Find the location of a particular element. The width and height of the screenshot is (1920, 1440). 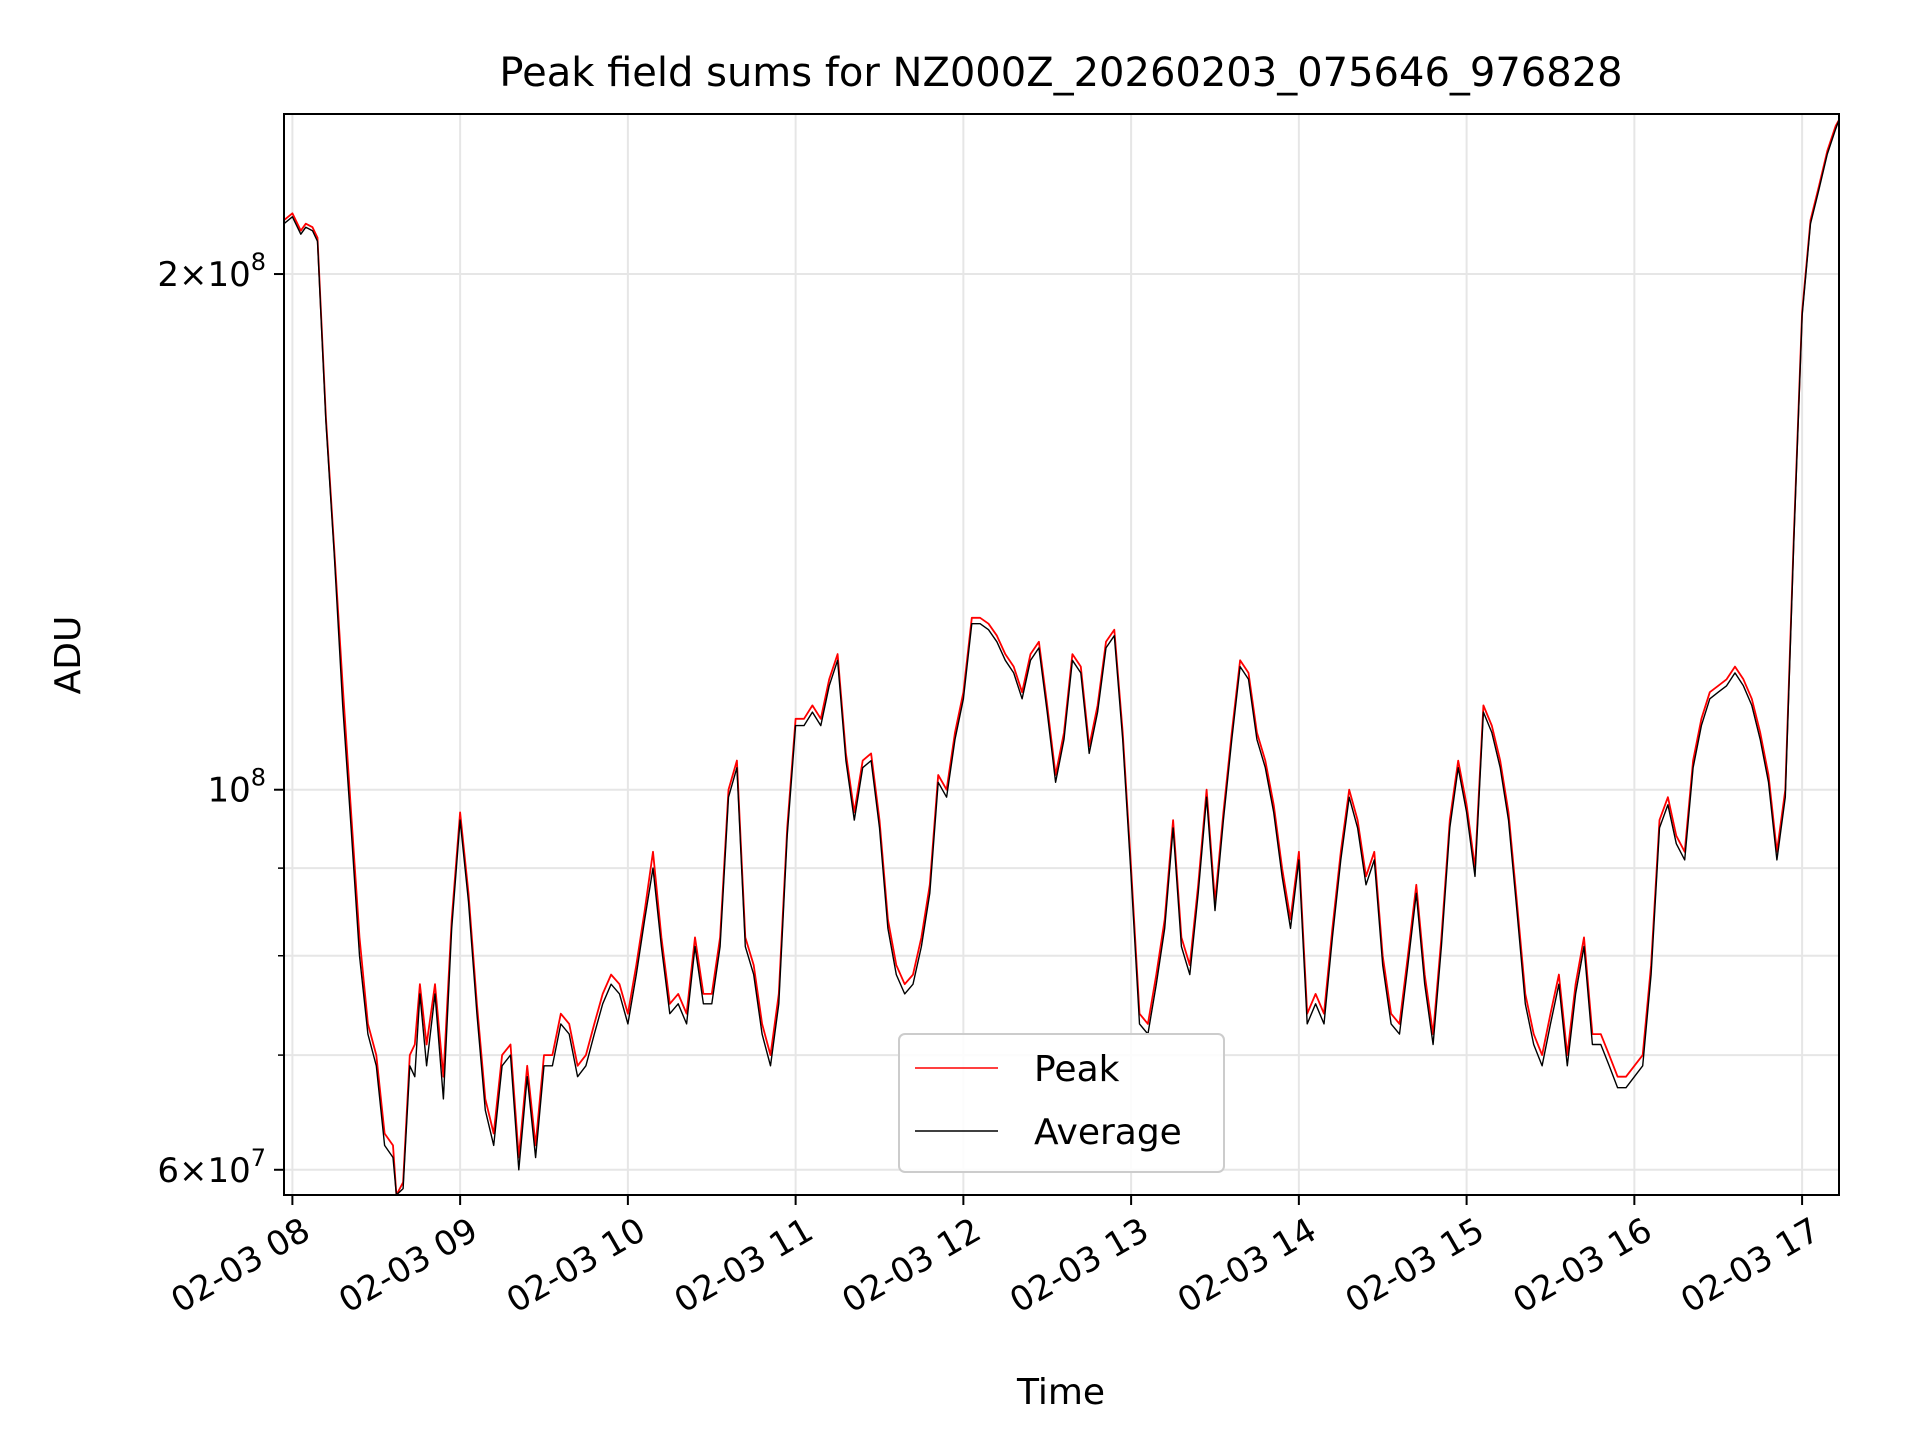

x-tick-label: 02-03 15 is located at coordinates (1415, 1265).